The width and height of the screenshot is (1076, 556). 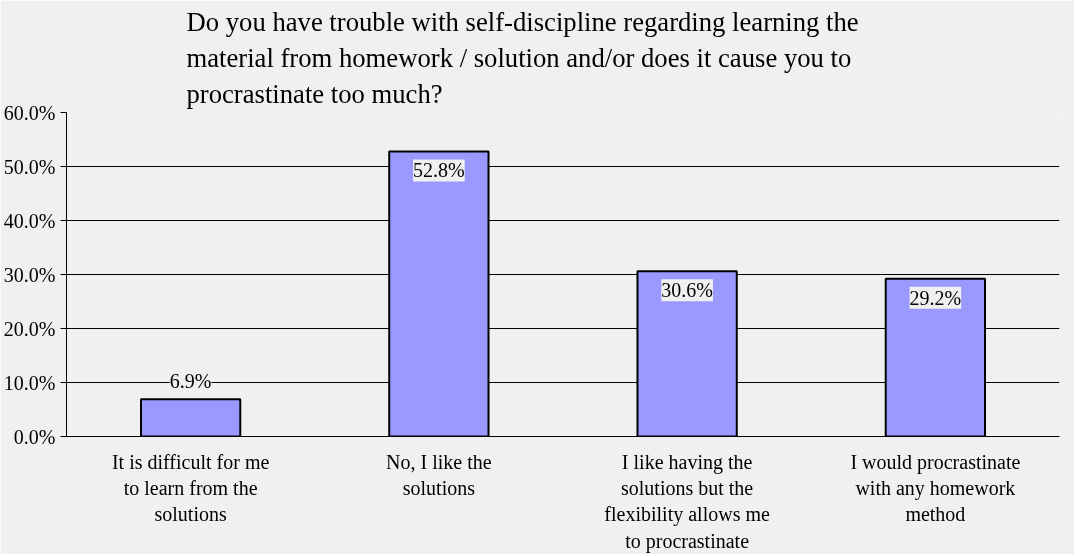 I want to click on y-tick-label: 50.0%, so click(x=29, y=166).